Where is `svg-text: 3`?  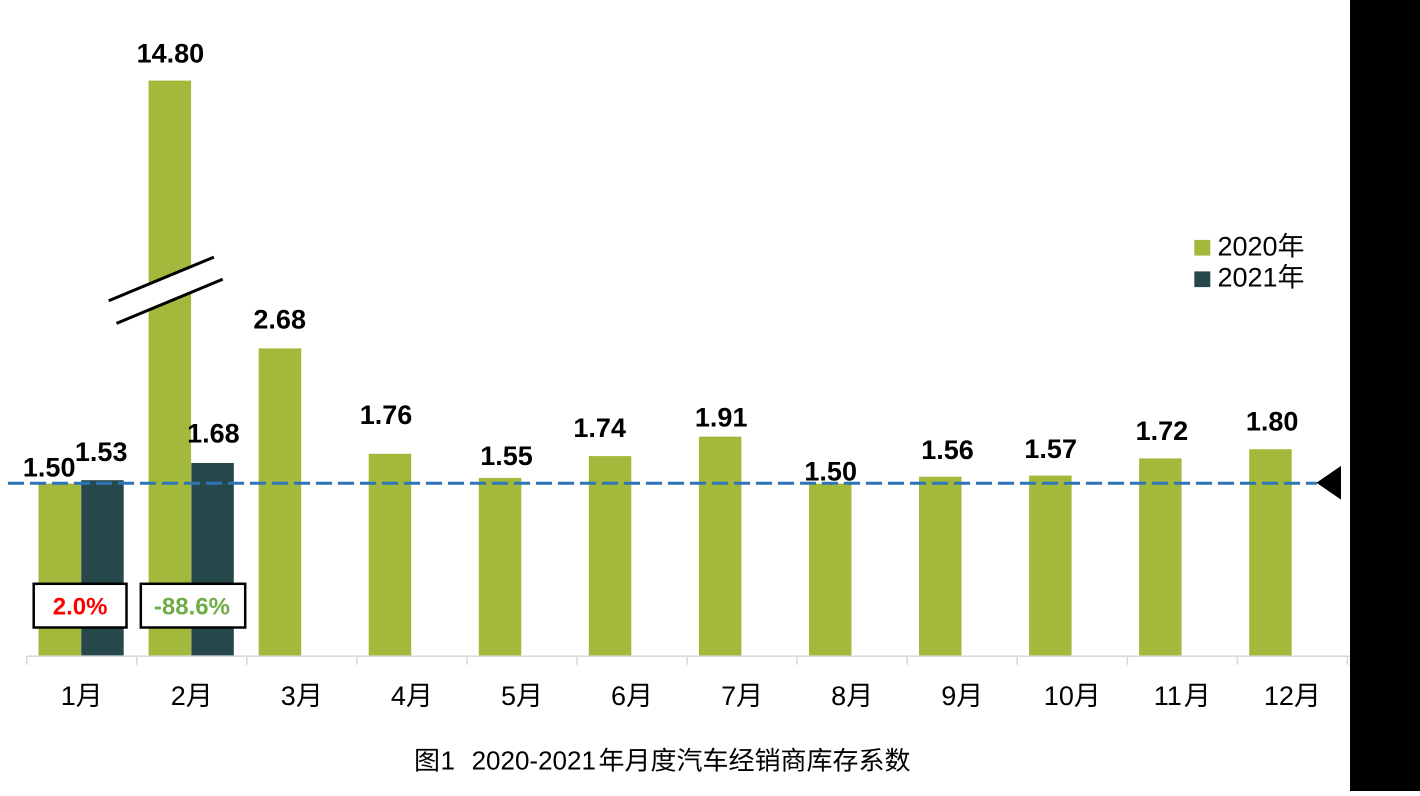 svg-text: 3 is located at coordinates (288, 696).